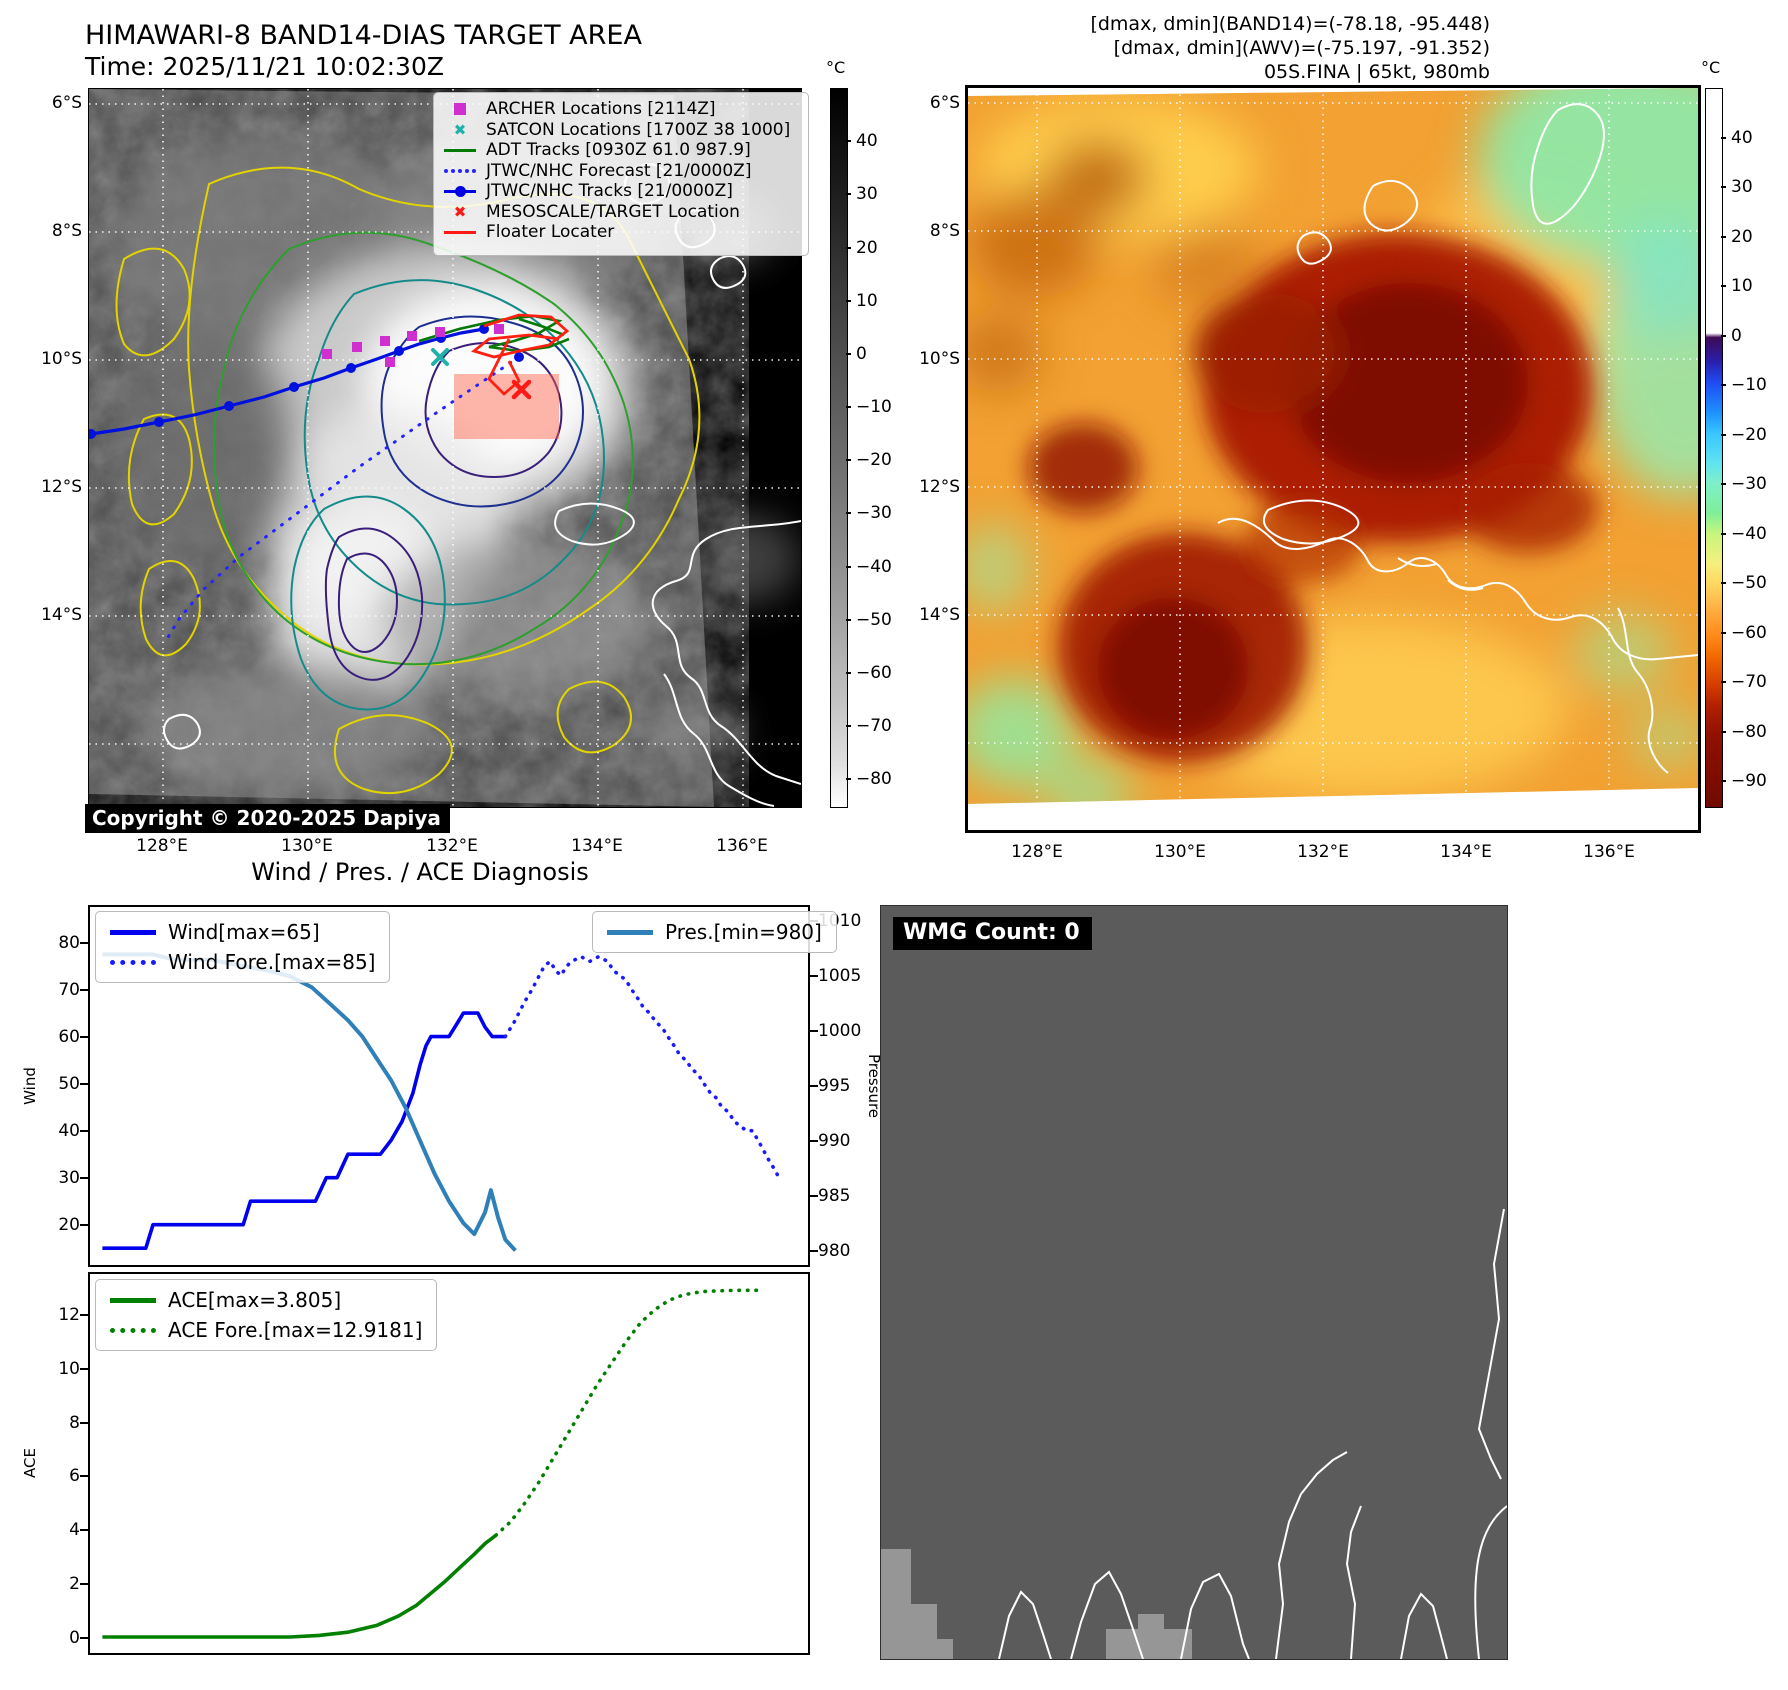 The image size is (1788, 1690). I want to click on pressure-chart-legend: Pres.[min=980], so click(714, 932).